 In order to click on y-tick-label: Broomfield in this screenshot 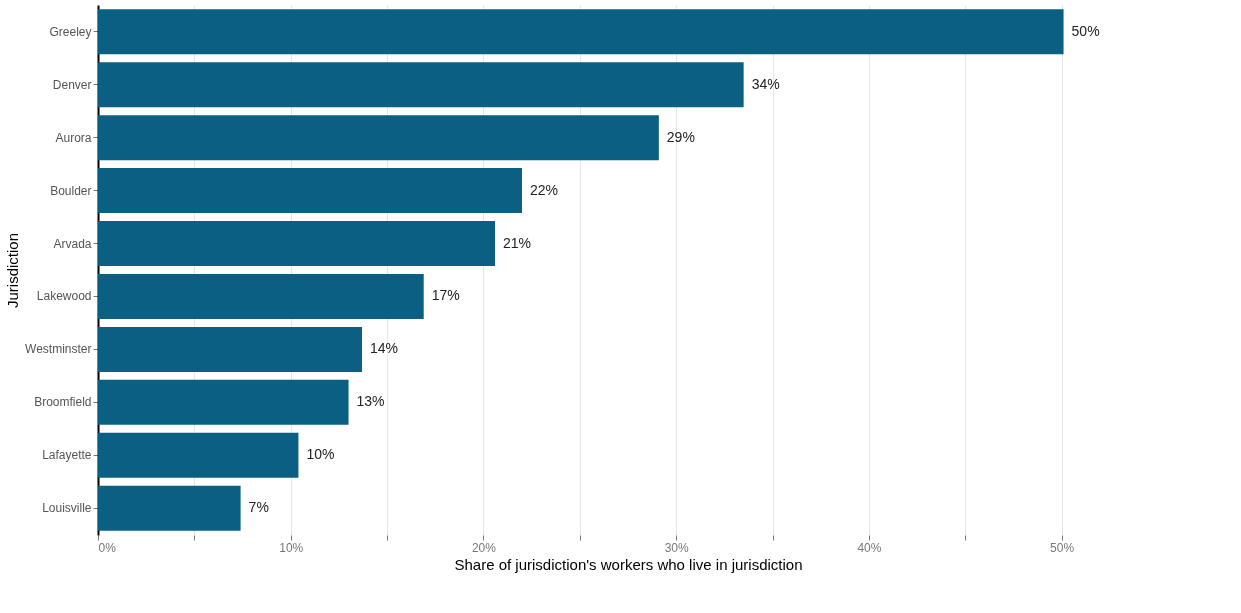, I will do `click(63, 402)`.